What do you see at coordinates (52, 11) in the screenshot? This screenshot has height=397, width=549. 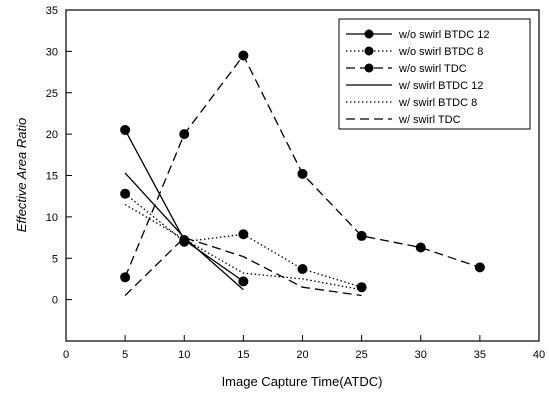 I see `y-tick-label: 35` at bounding box center [52, 11].